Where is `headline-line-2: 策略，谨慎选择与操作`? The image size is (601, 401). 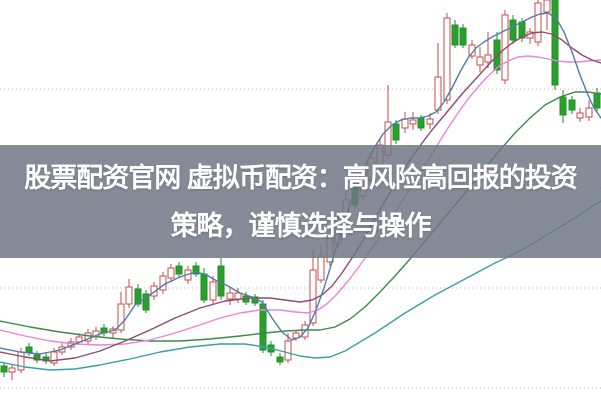 headline-line-2: 策略，谨慎选择与操作 is located at coordinates (301, 225).